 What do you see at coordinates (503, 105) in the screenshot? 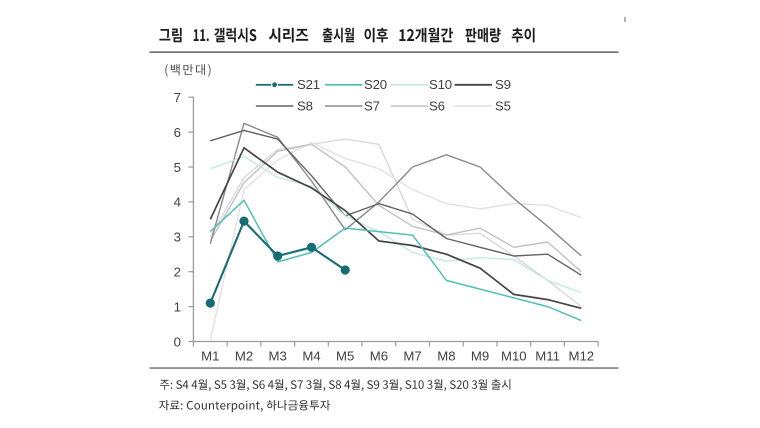
I see `svg-text: S5` at bounding box center [503, 105].